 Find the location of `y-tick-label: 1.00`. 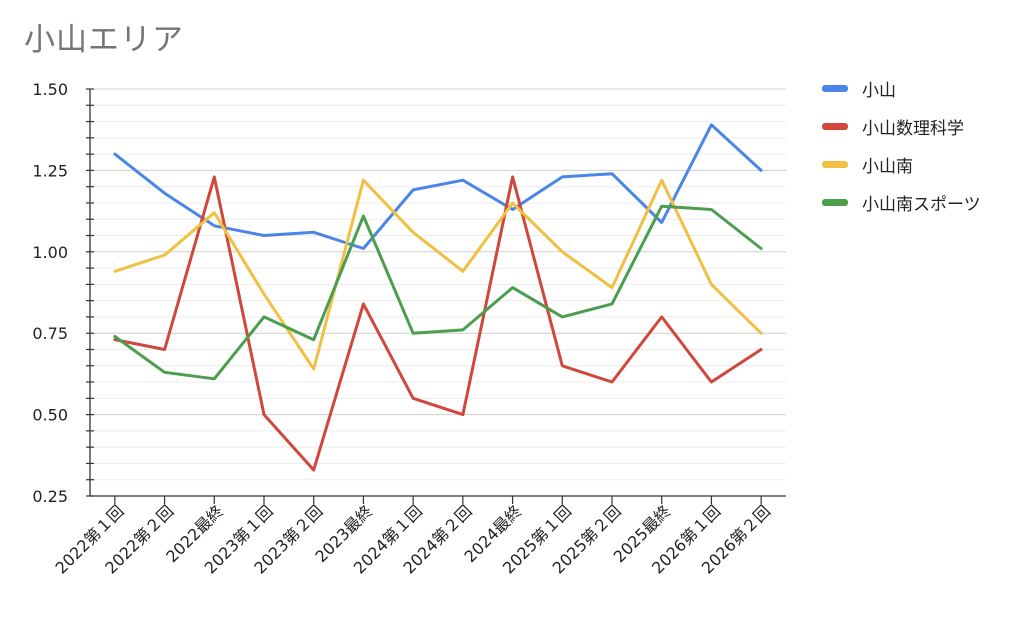

y-tick-label: 1.00 is located at coordinates (50, 252).